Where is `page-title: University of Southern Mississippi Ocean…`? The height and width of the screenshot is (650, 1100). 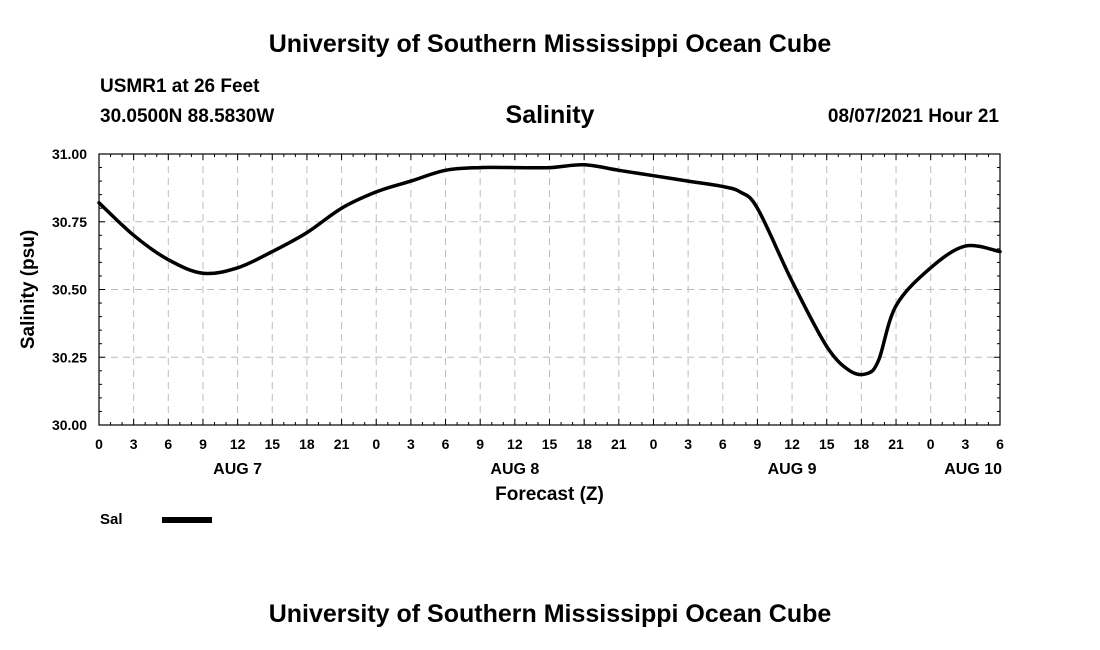 page-title: University of Southern Mississippi Ocean… is located at coordinates (550, 44).